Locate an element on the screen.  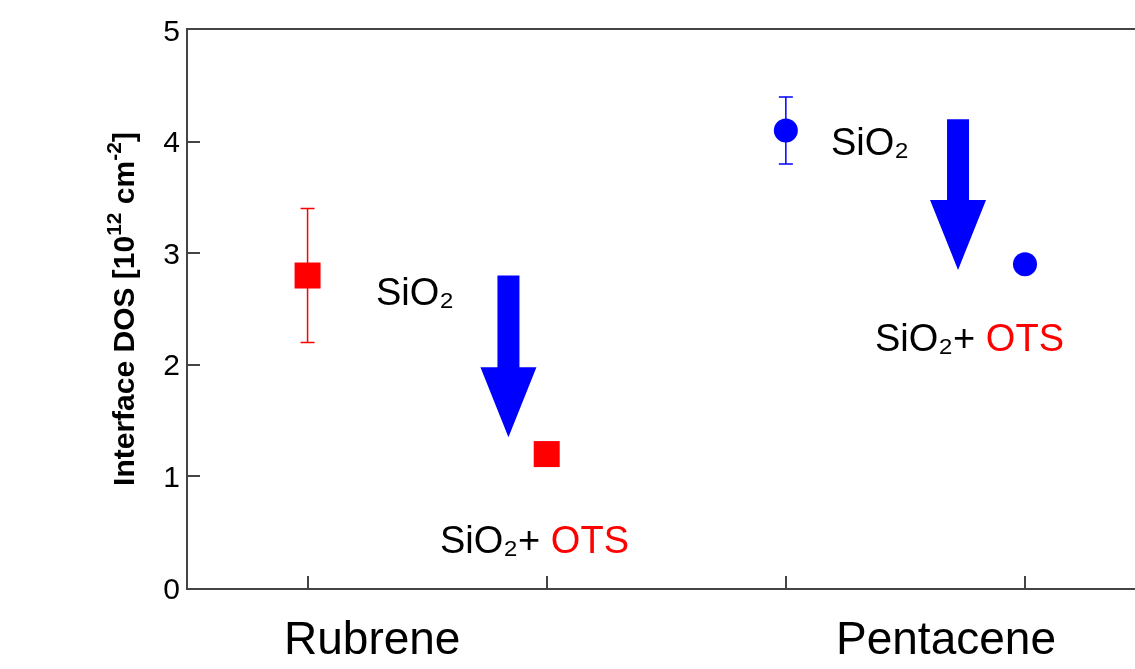
y-tick-label: 1 is located at coordinates (171, 476).